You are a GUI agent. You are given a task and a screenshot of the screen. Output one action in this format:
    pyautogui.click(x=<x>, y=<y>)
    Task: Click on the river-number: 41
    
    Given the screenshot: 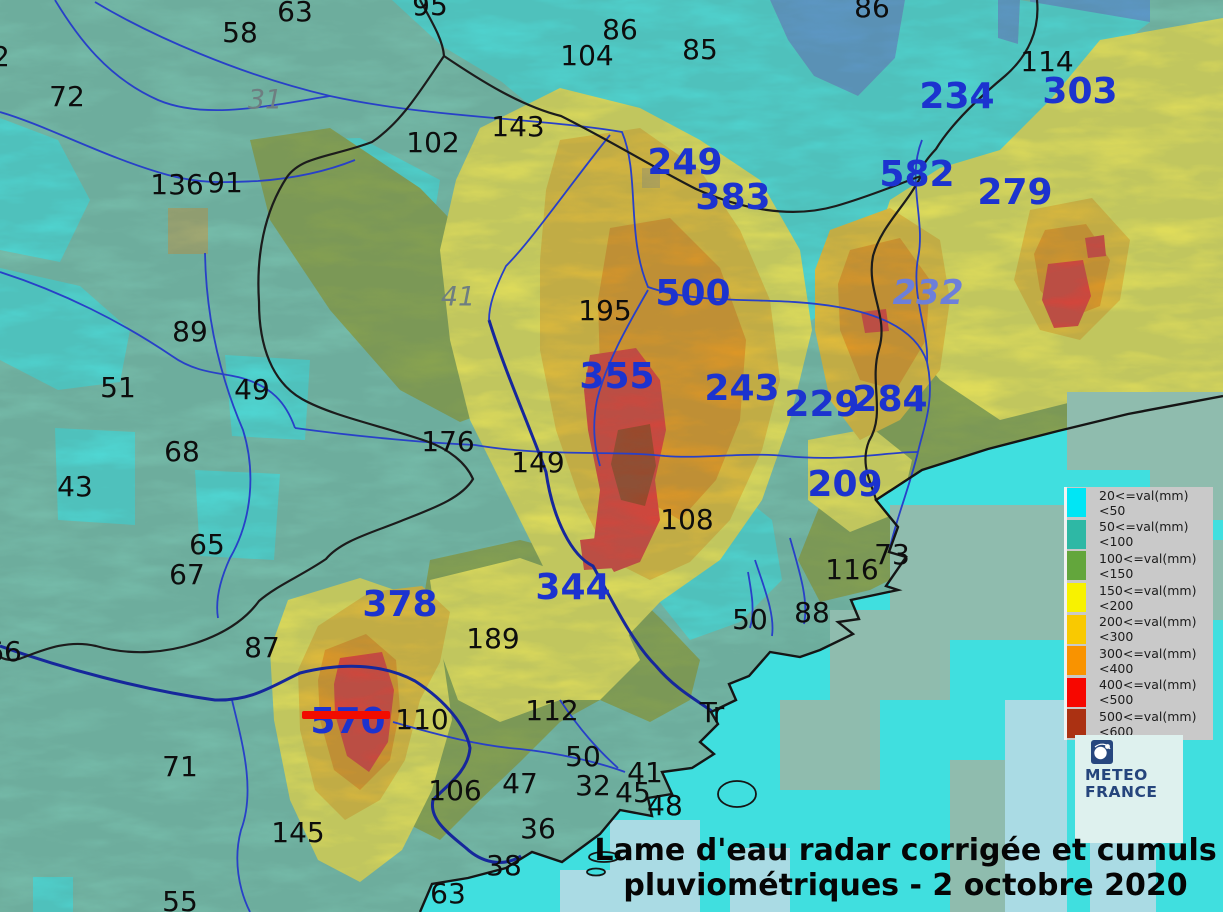 What is the action you would take?
    pyautogui.click(x=458, y=297)
    